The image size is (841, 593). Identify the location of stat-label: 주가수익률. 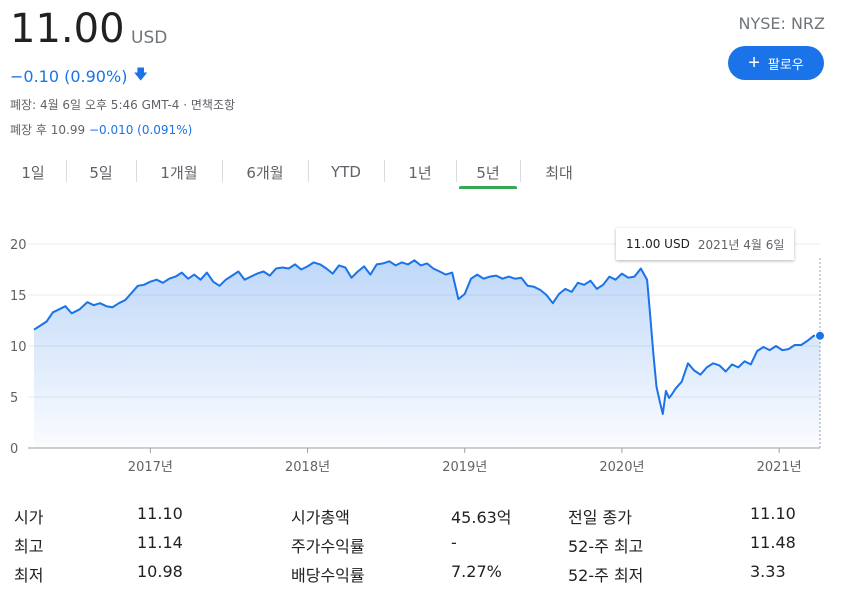
(328, 546).